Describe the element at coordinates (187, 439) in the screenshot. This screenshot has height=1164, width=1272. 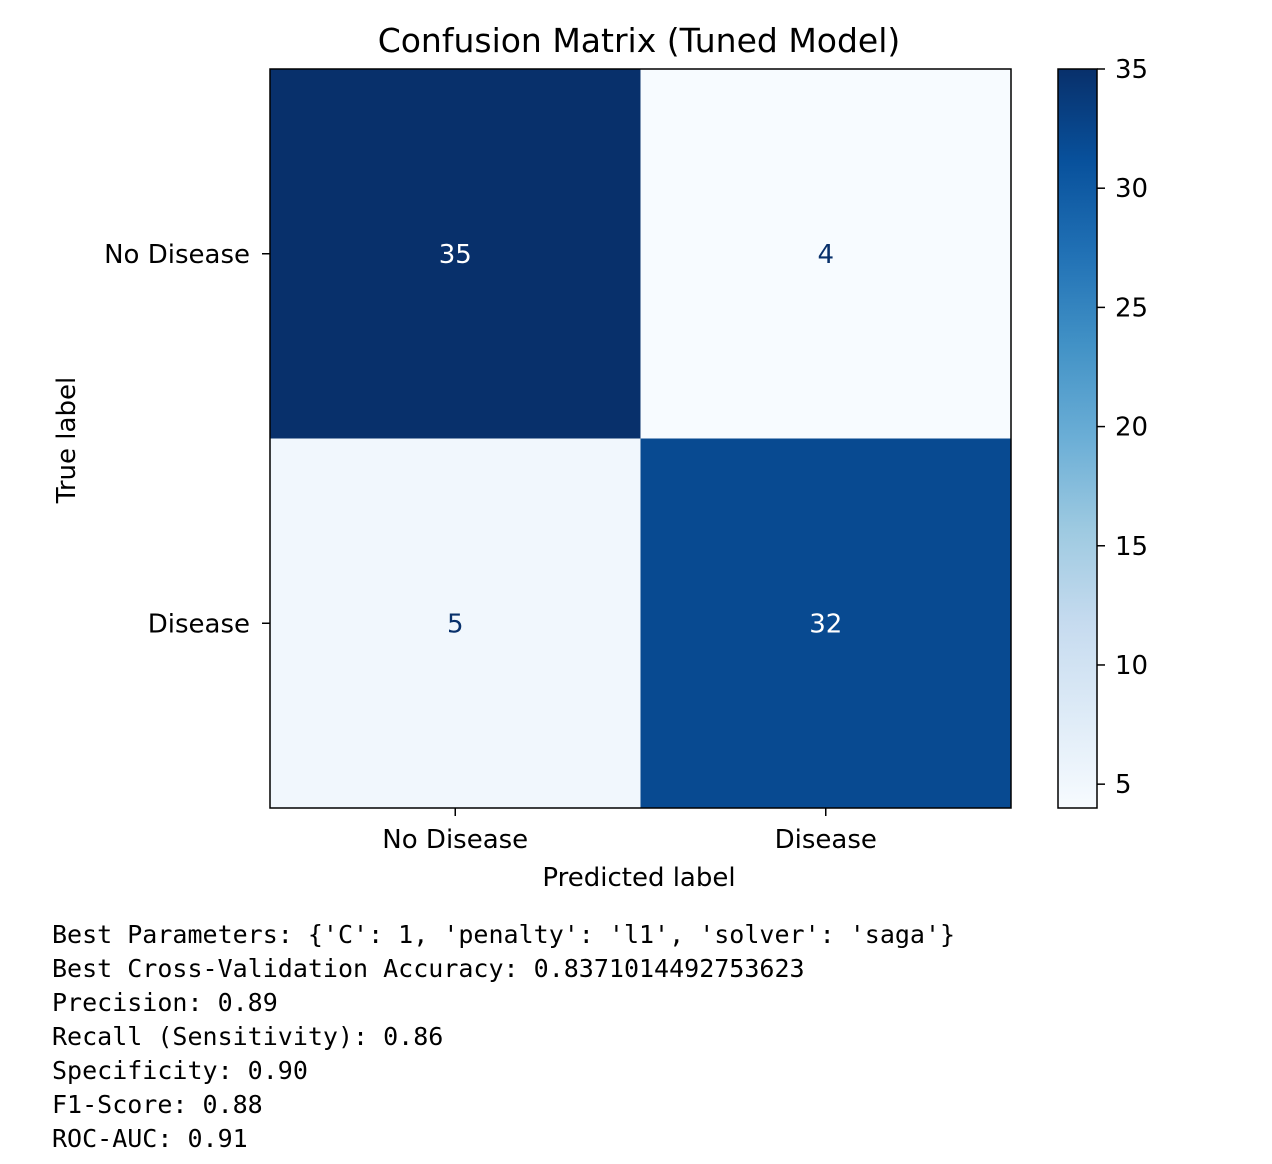
I see `y-axis-ticks: No Disease Disease` at that location.